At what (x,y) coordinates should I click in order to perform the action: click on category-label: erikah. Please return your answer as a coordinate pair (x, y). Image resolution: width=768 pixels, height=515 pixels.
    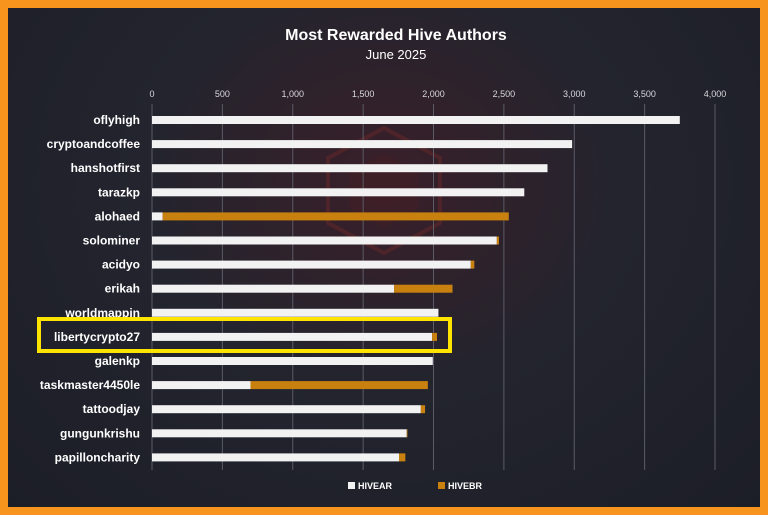
    Looking at the image, I should click on (122, 289).